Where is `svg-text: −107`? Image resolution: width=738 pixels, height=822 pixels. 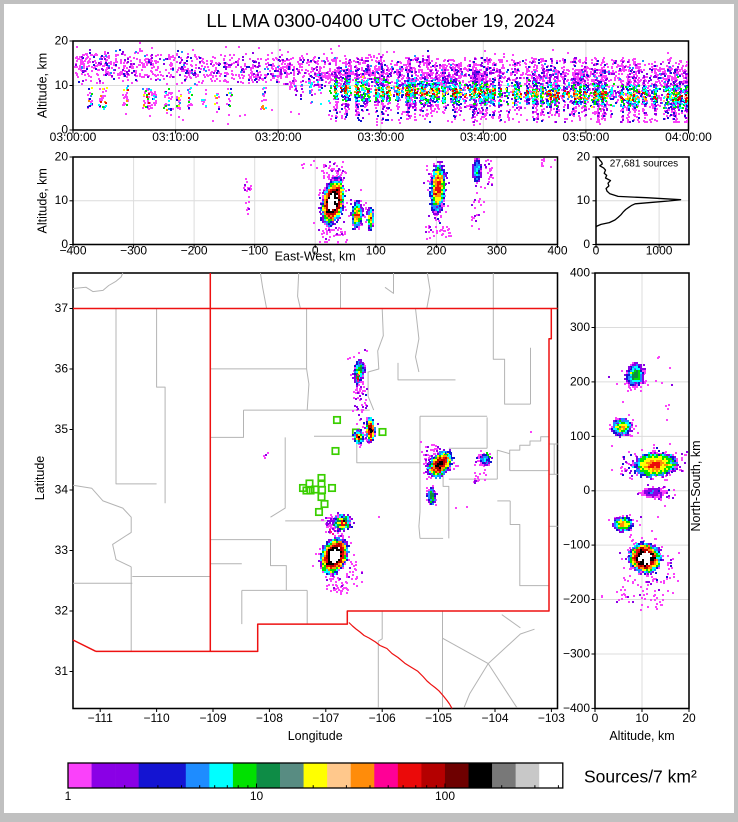
svg-text: −107 is located at coordinates (325, 718).